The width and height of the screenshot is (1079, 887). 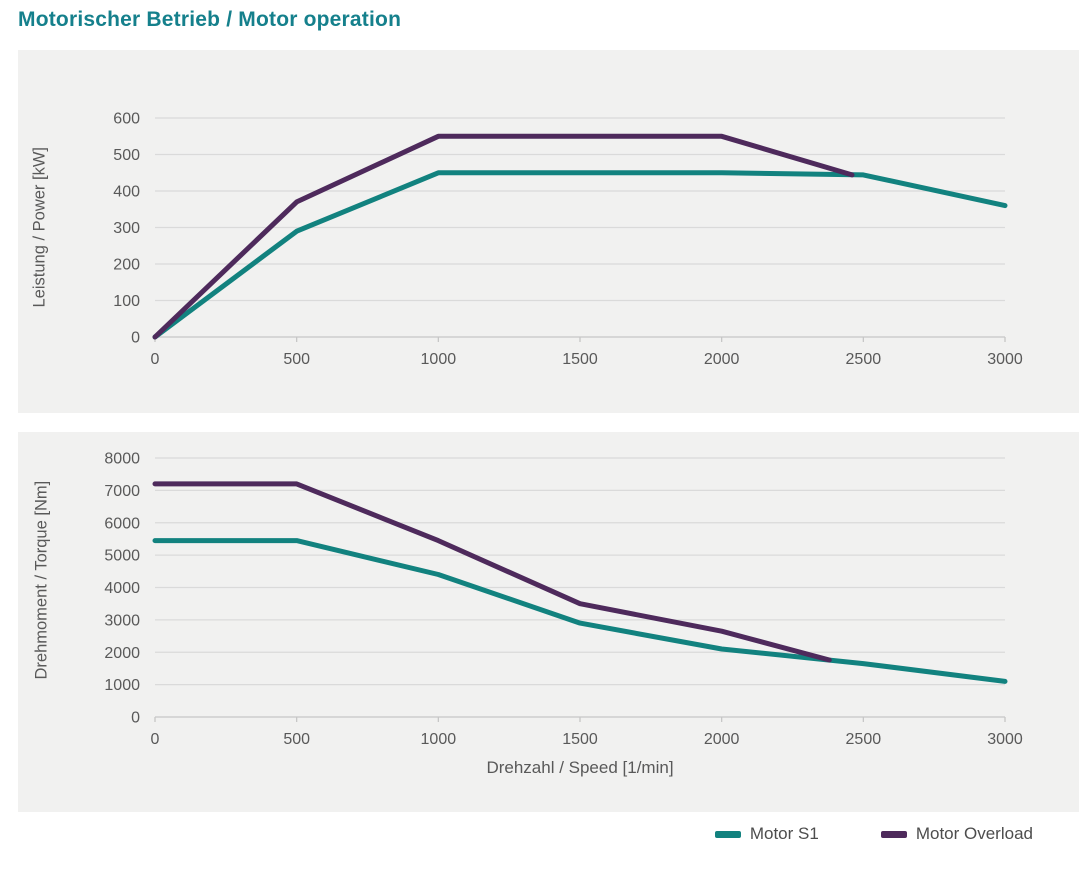 I want to click on y-tick-label: 1000, so click(x=122, y=685).